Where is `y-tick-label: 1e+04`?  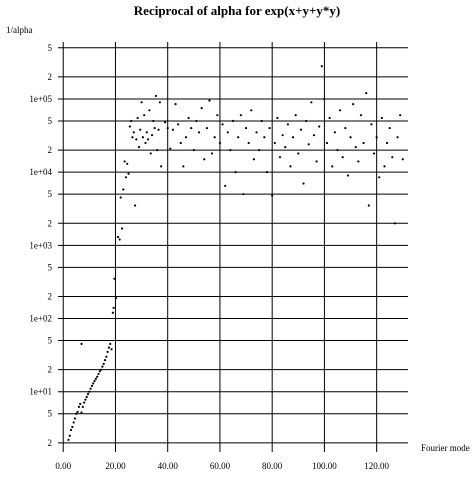
y-tick-label: 1e+04 is located at coordinates (40, 172).